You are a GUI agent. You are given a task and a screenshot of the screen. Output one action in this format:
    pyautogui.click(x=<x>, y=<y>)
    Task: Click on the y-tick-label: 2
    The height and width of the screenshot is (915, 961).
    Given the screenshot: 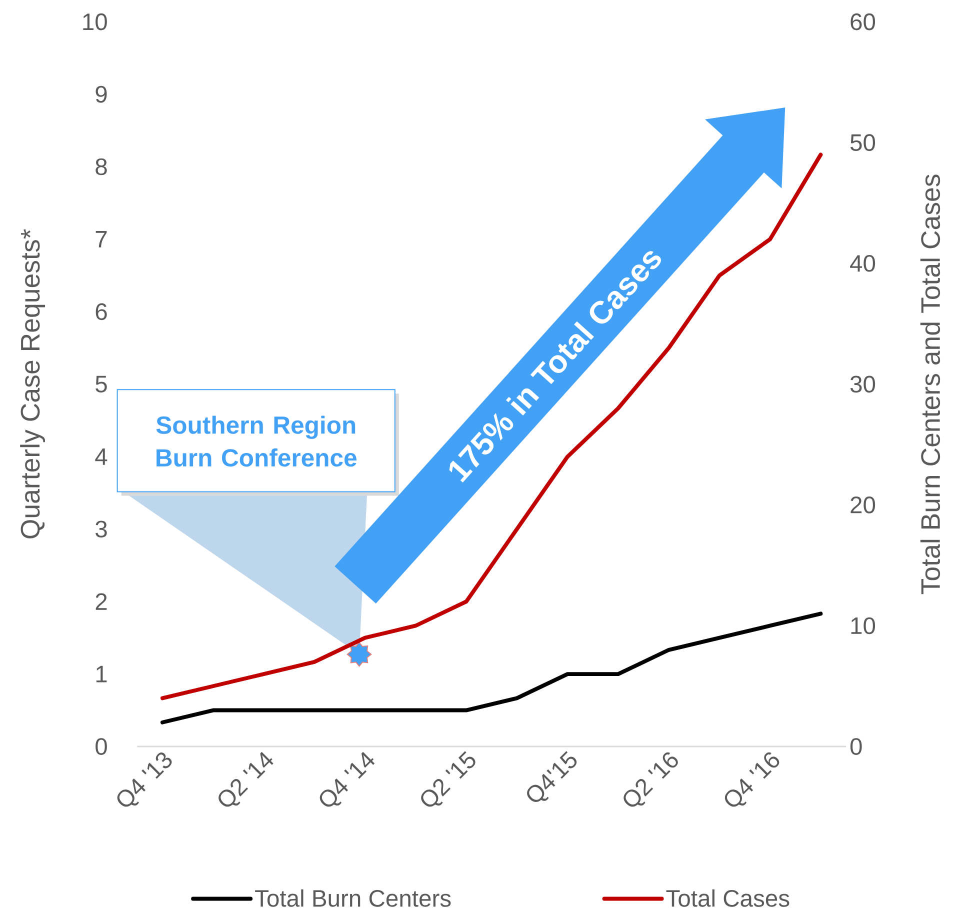 What is the action you would take?
    pyautogui.click(x=101, y=601)
    